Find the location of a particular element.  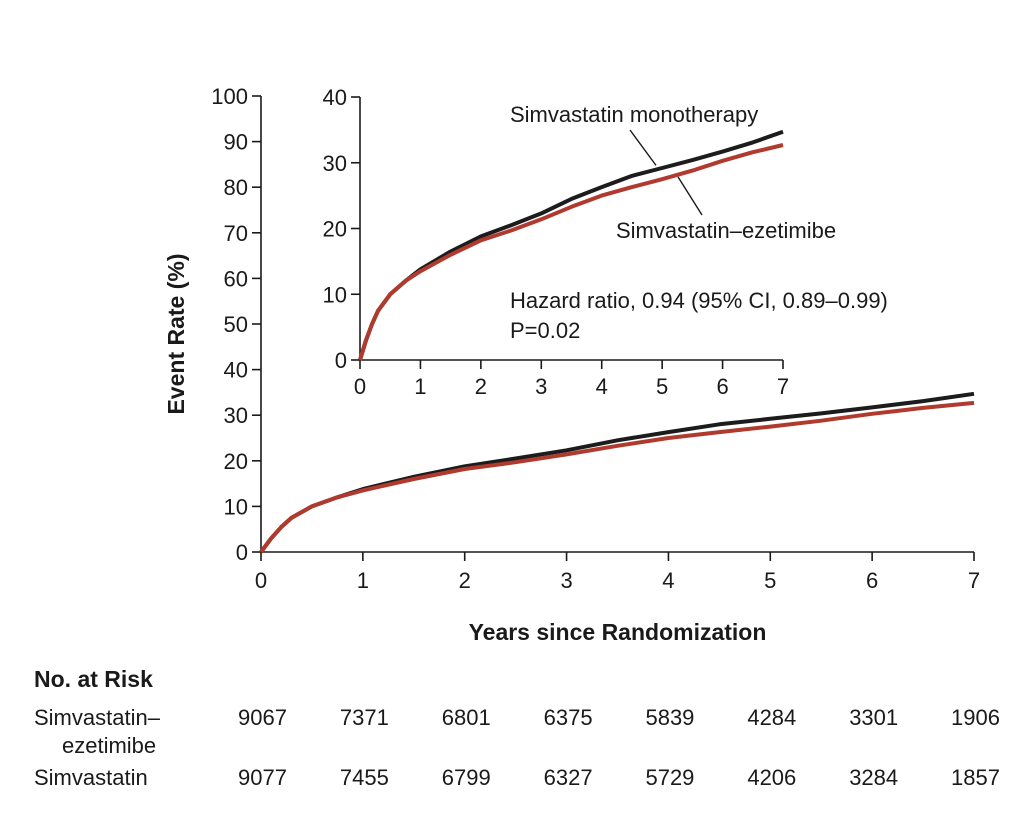

inset-x-tick-label: 3 is located at coordinates (541, 386).